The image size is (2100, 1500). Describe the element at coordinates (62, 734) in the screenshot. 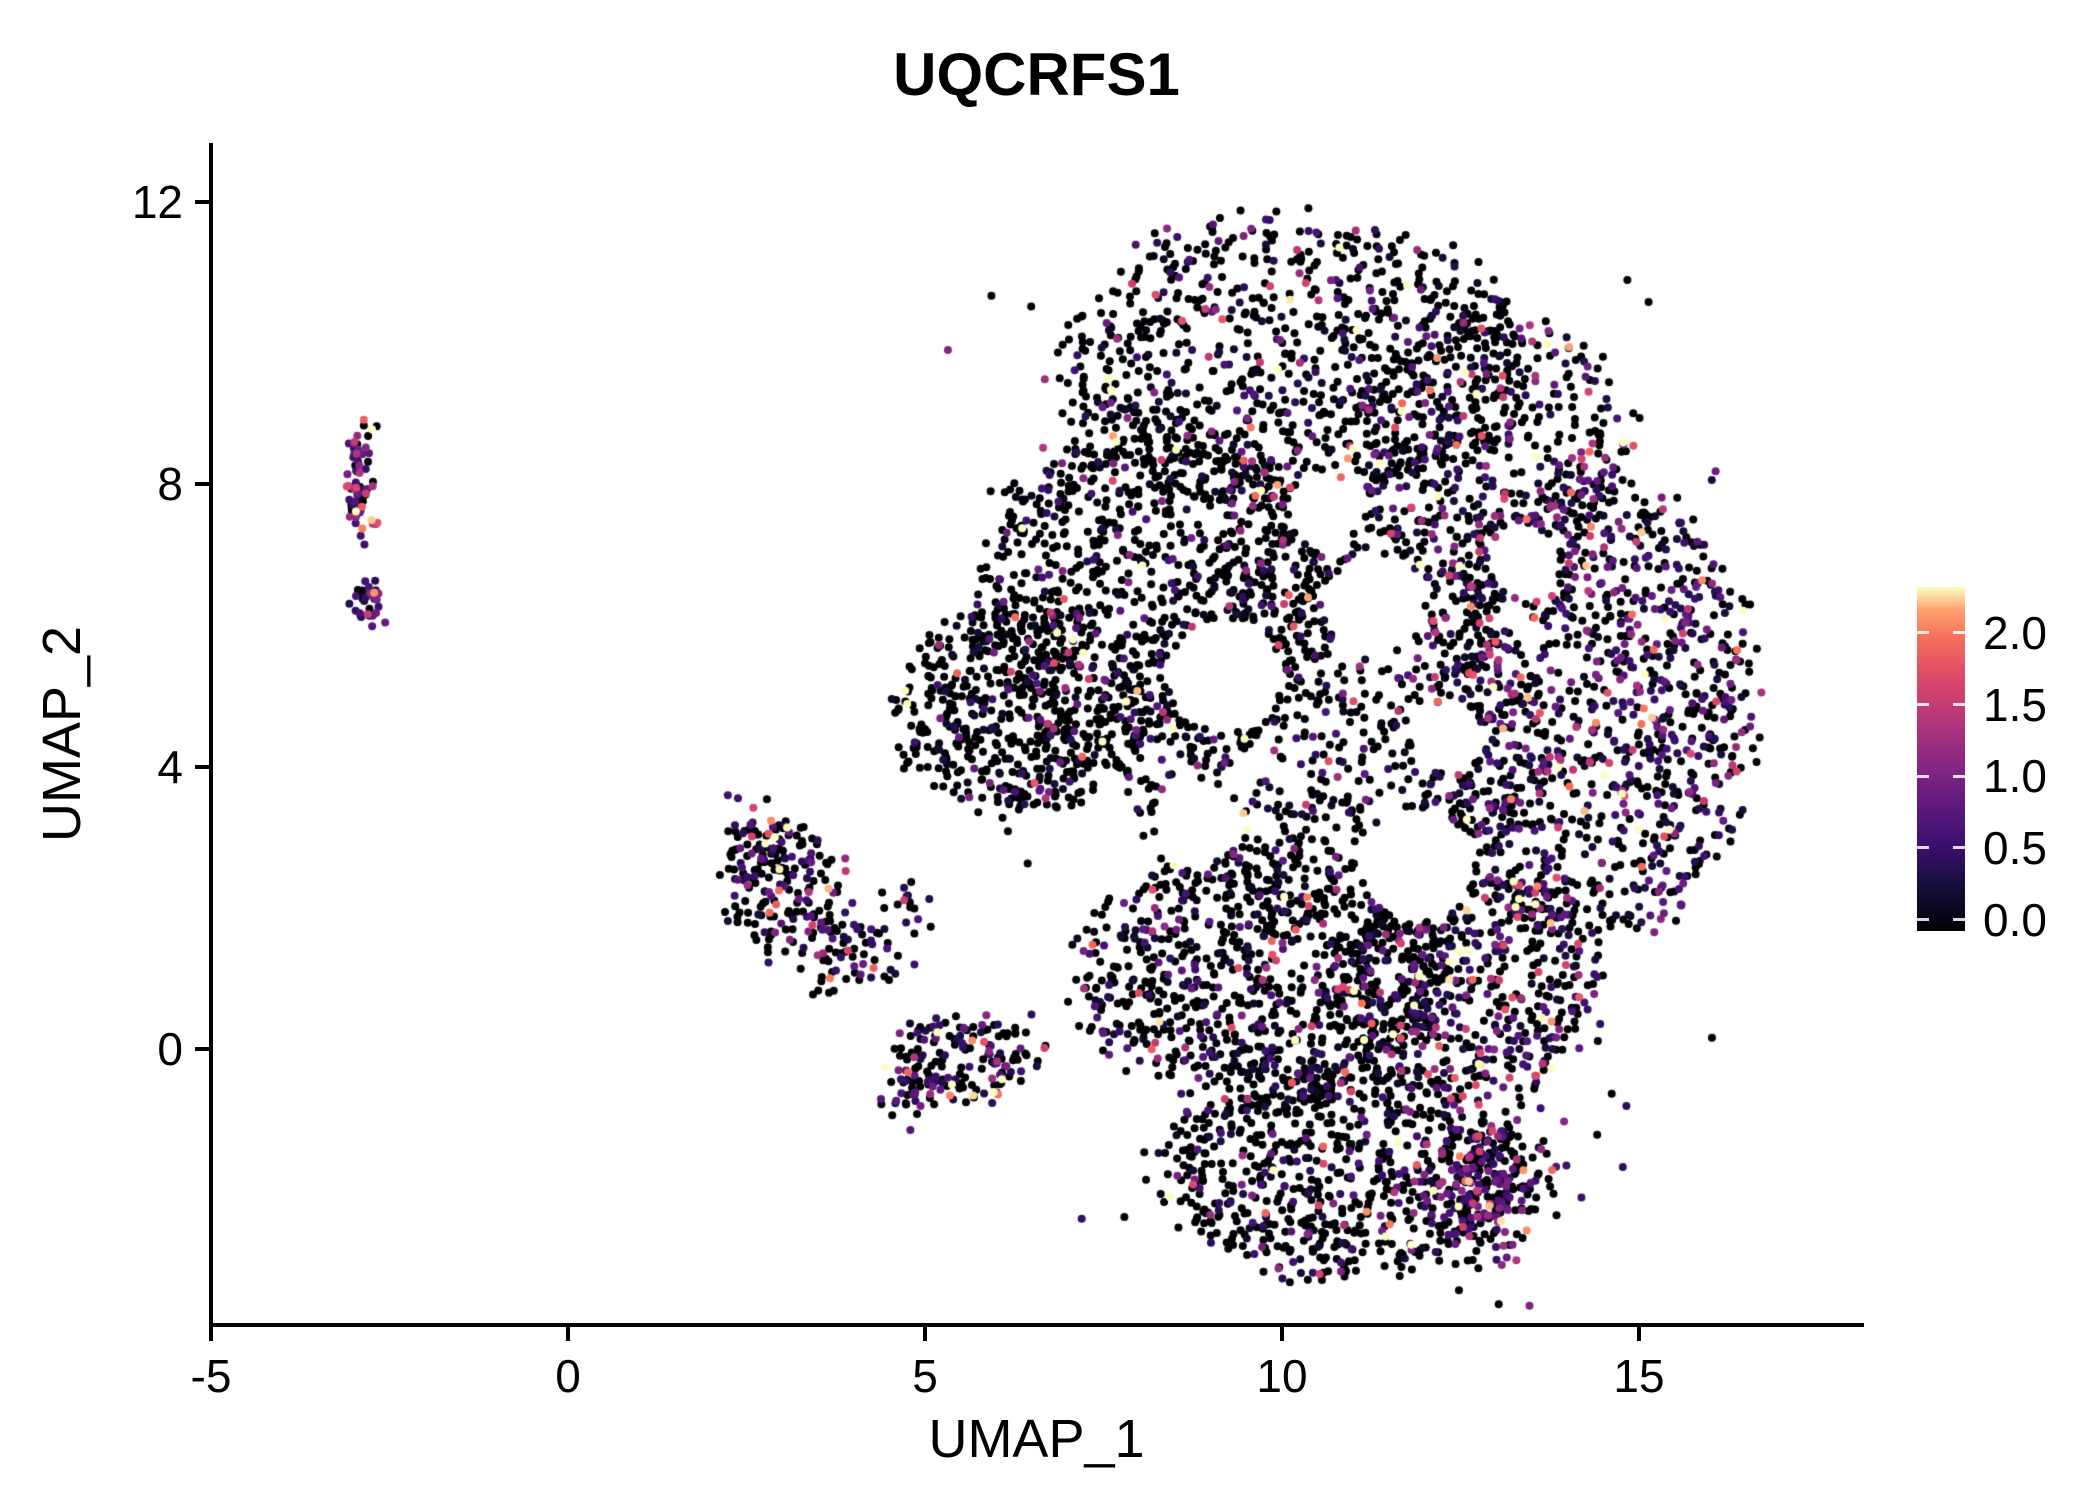

I see `y-axis-title: UMAP_2` at that location.